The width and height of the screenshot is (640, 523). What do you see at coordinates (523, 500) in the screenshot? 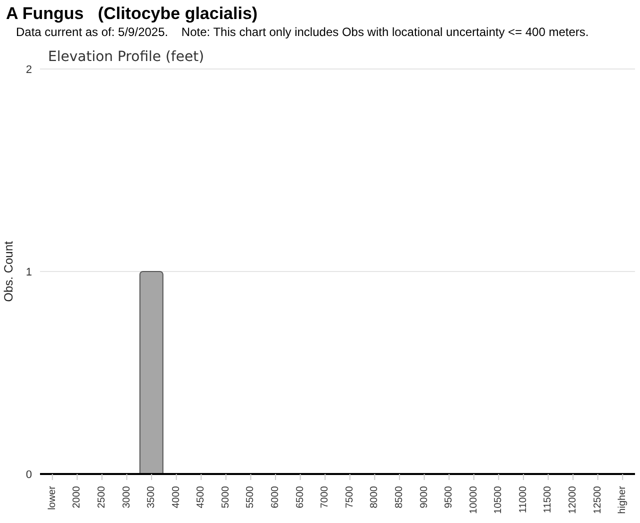
I see `x-tick-label: 11000` at bounding box center [523, 500].